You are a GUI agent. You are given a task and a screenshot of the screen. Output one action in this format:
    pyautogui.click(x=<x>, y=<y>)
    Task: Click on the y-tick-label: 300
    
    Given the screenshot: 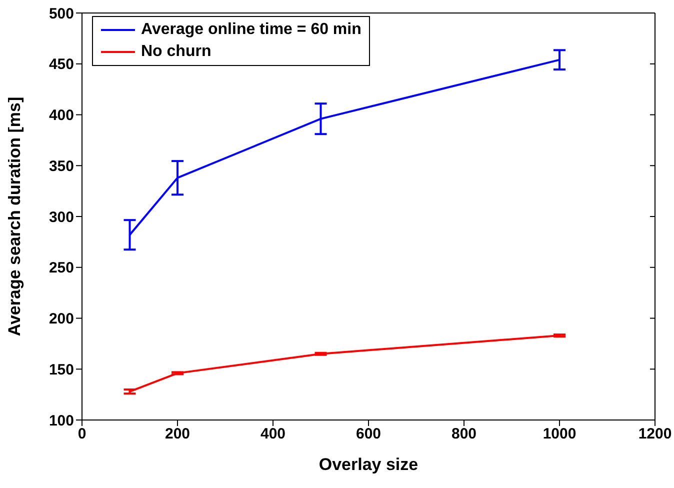 What is the action you would take?
    pyautogui.click(x=61, y=217)
    